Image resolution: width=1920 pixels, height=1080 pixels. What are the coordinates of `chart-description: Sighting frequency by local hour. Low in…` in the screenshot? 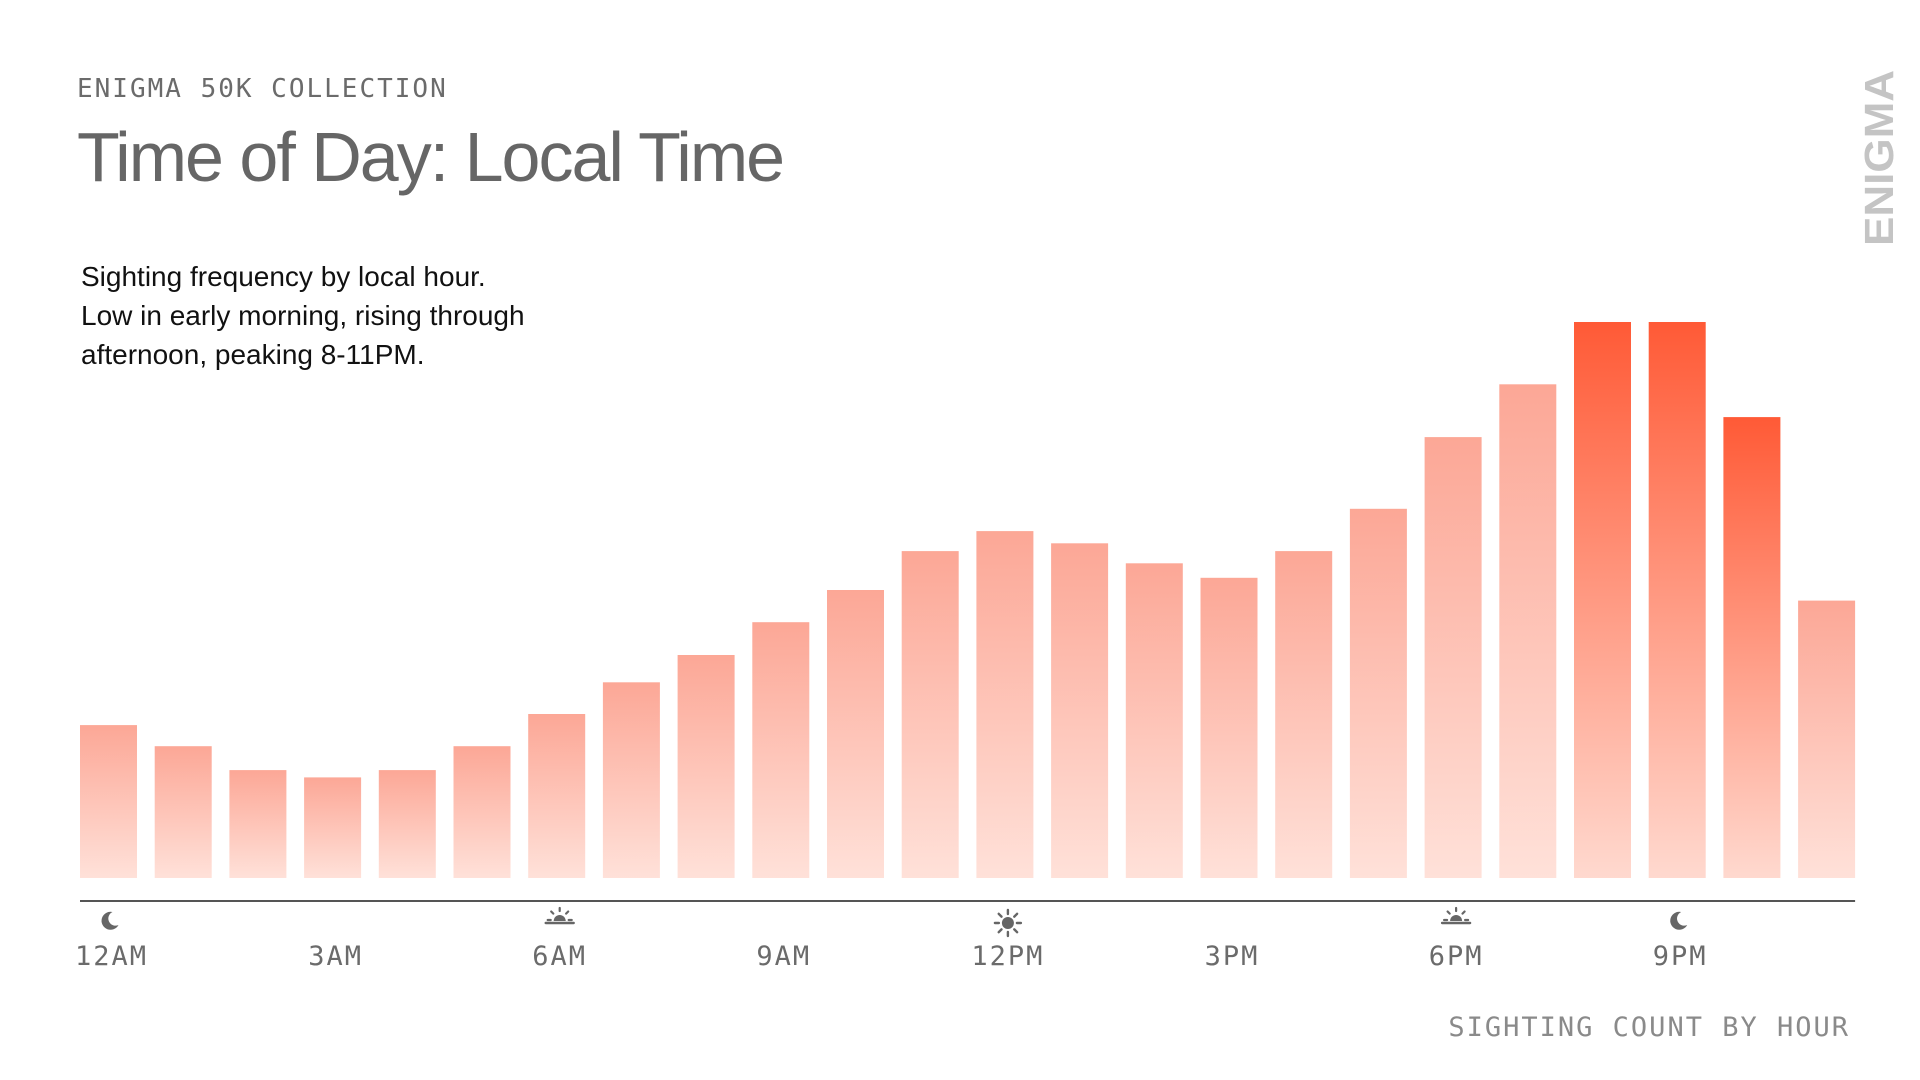 It's located at (341, 315).